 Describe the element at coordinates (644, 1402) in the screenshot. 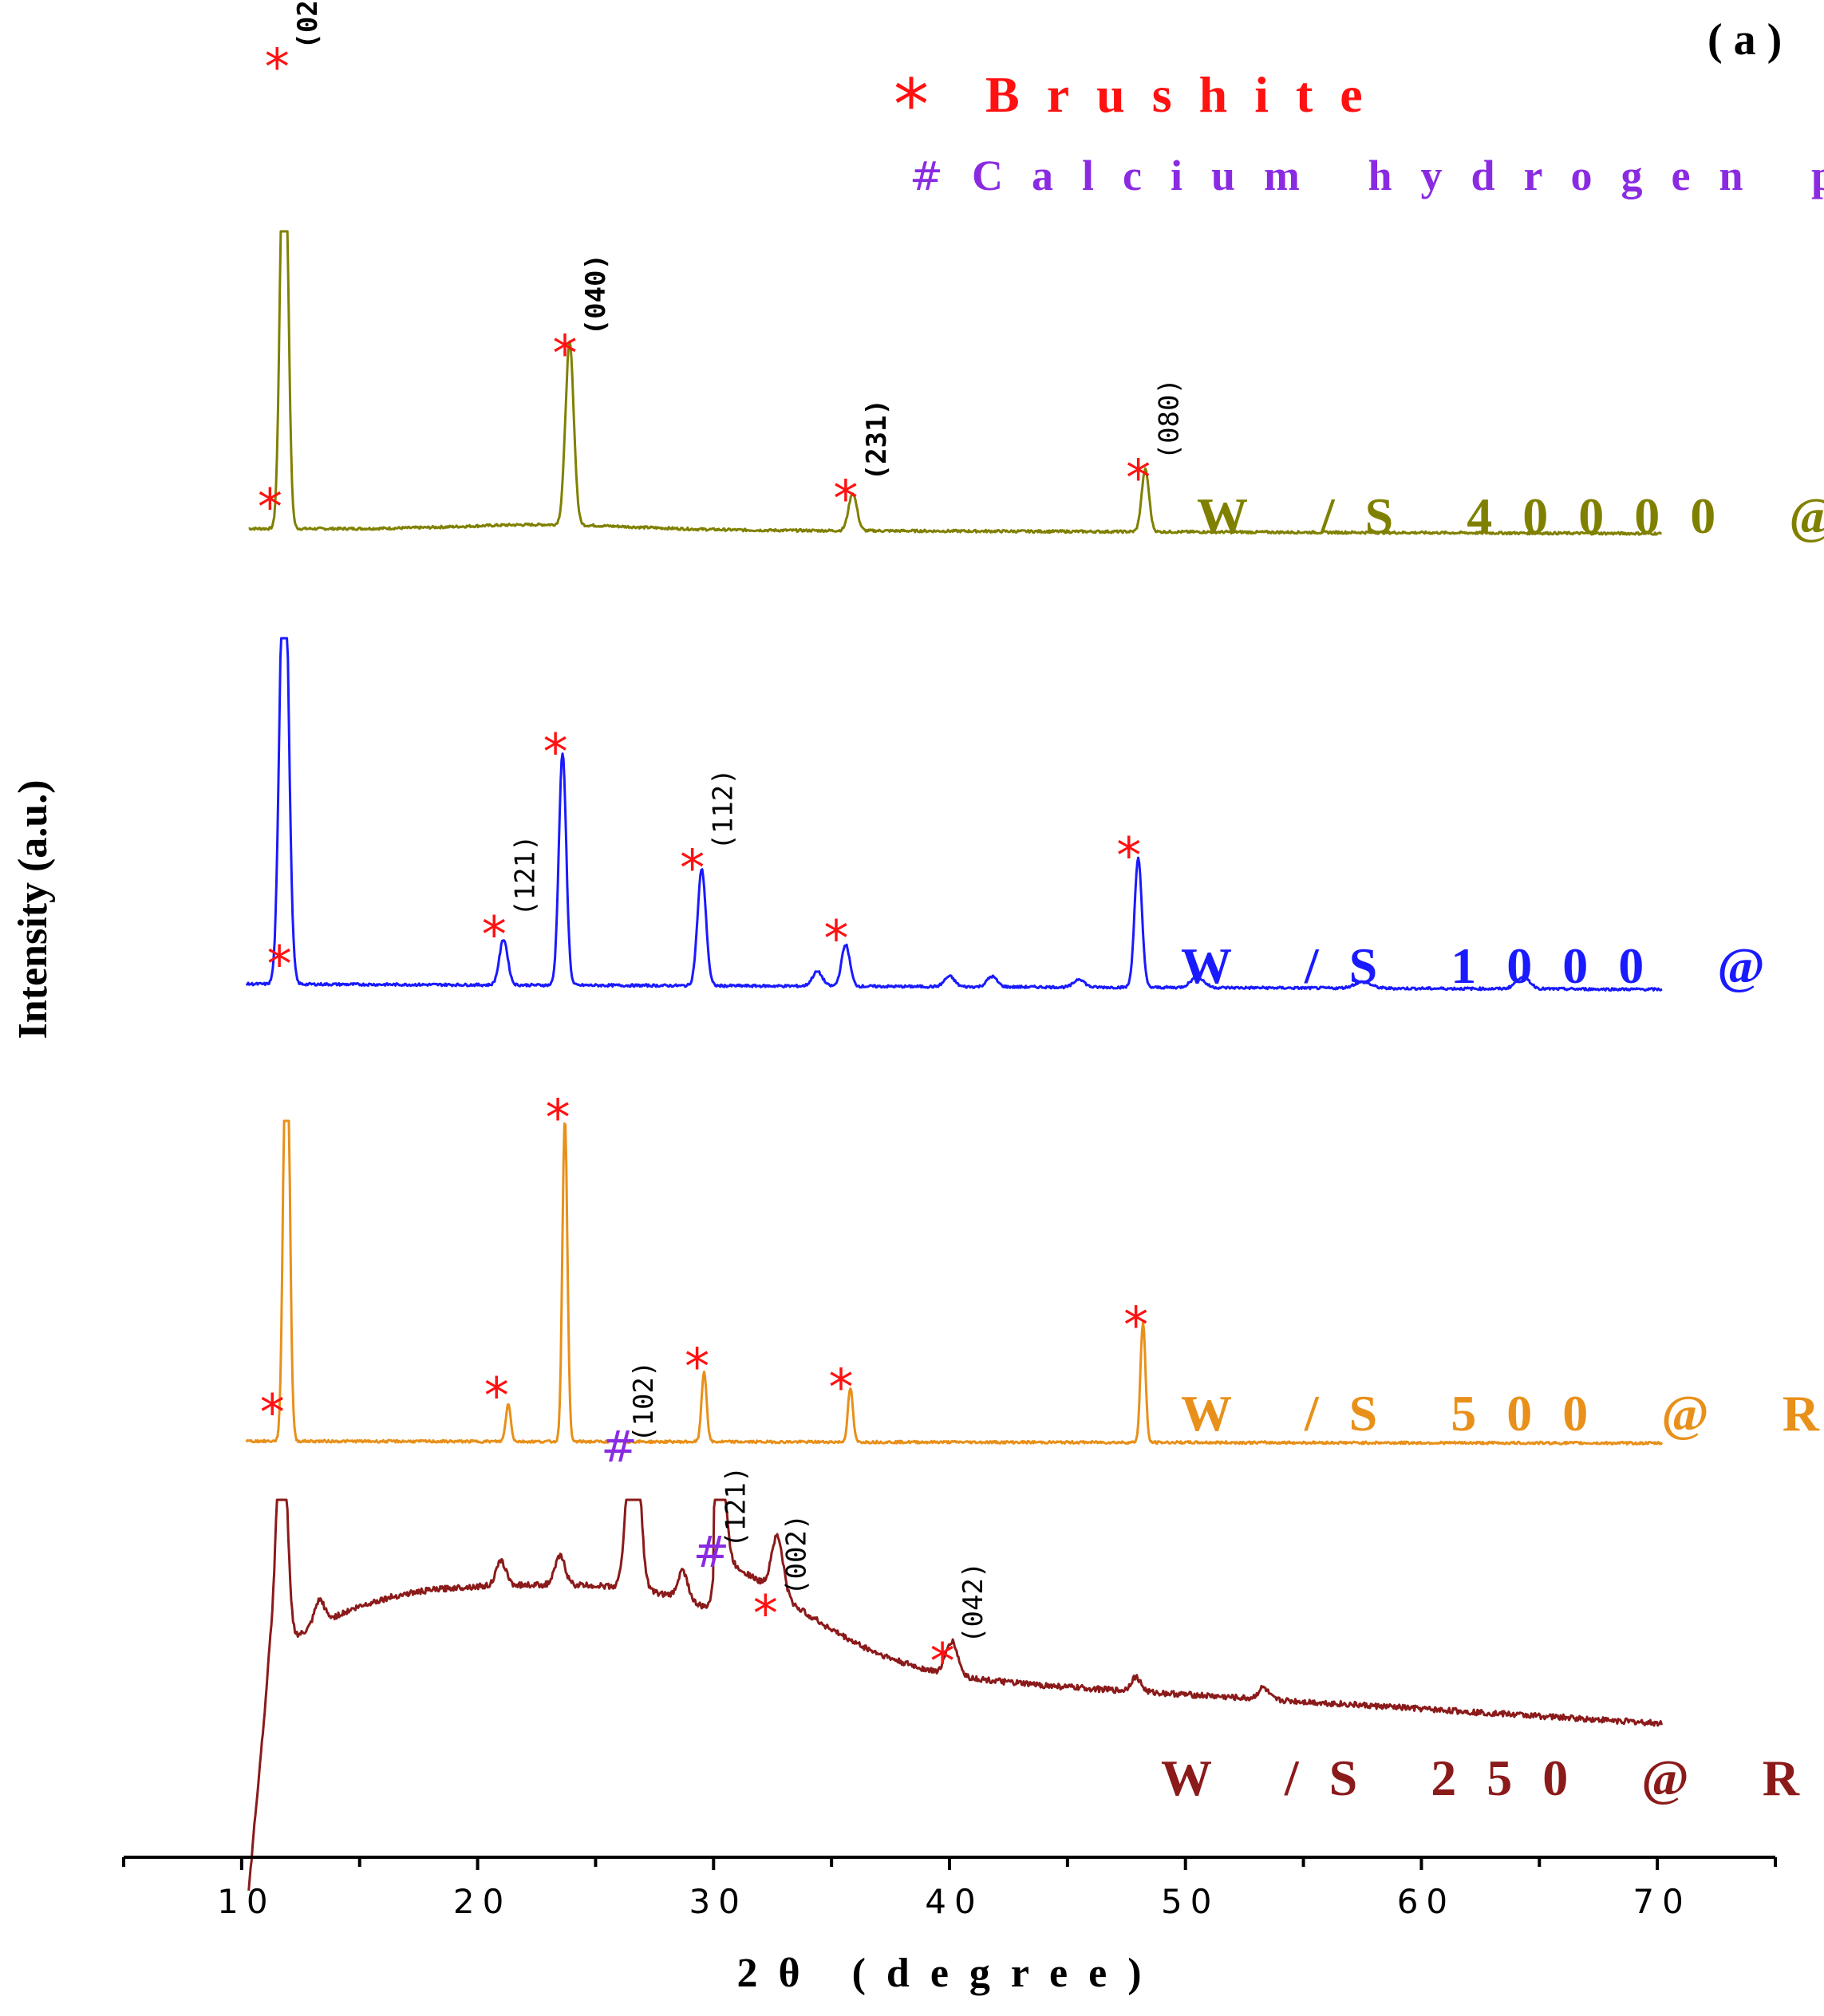

I see `miller-index-label-3-1: (102)` at that location.